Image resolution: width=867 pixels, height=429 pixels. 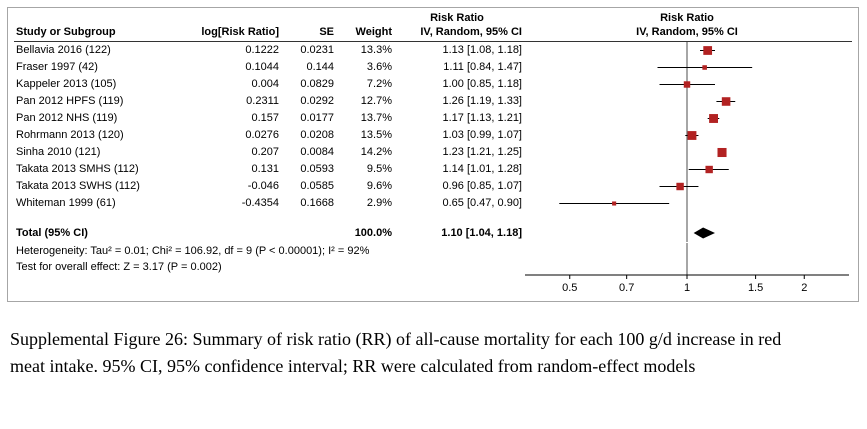 I want to click on ci-text: 1.00 [0.85, 1.18], so click(x=482, y=84).